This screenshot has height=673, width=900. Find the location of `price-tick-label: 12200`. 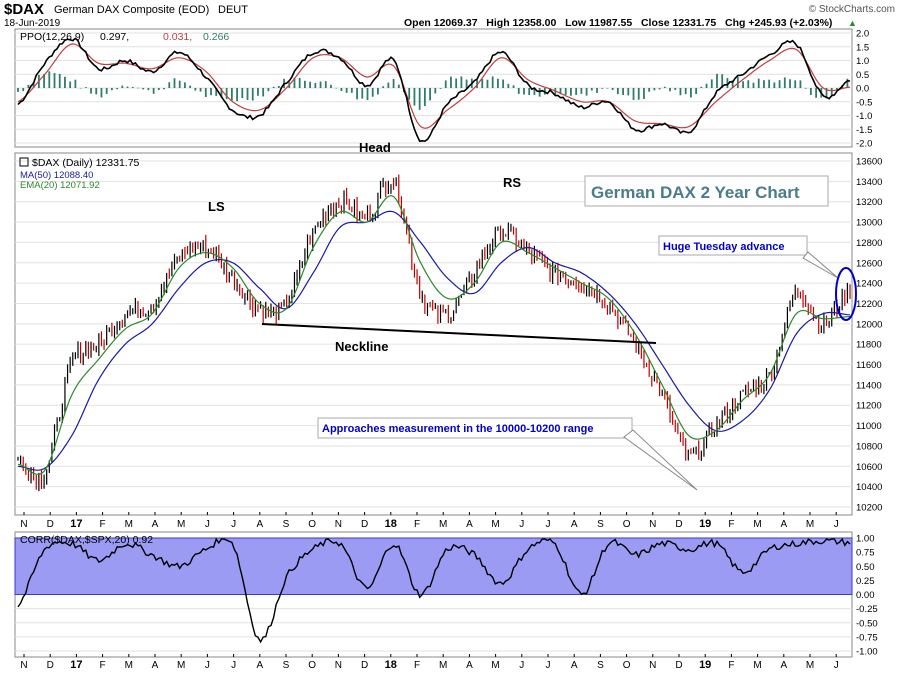

price-tick-label: 12200 is located at coordinates (869, 304).